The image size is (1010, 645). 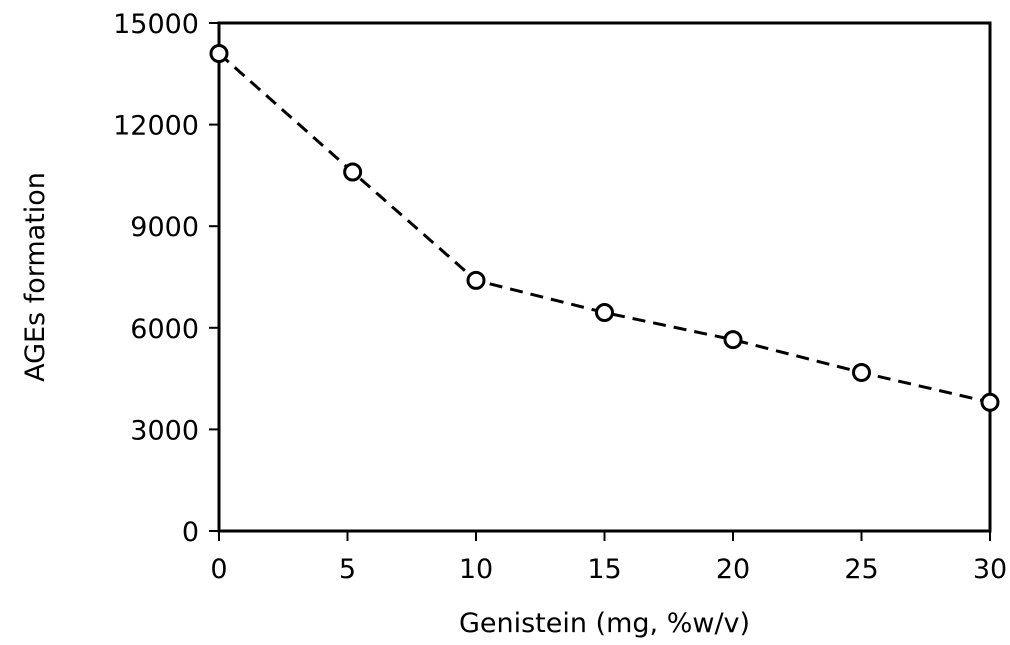 What do you see at coordinates (35, 277) in the screenshot?
I see `y-axis-label: AGEs formation` at bounding box center [35, 277].